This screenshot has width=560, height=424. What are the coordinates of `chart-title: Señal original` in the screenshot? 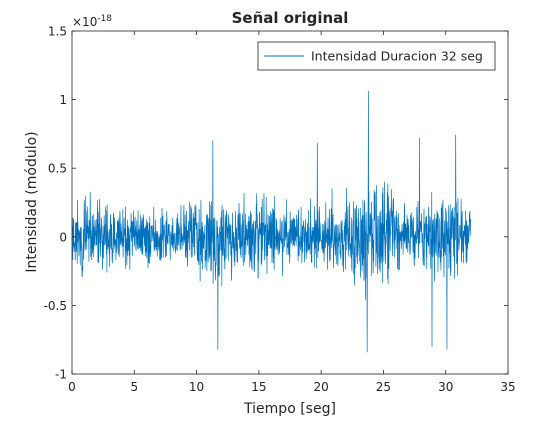 It's located at (290, 18).